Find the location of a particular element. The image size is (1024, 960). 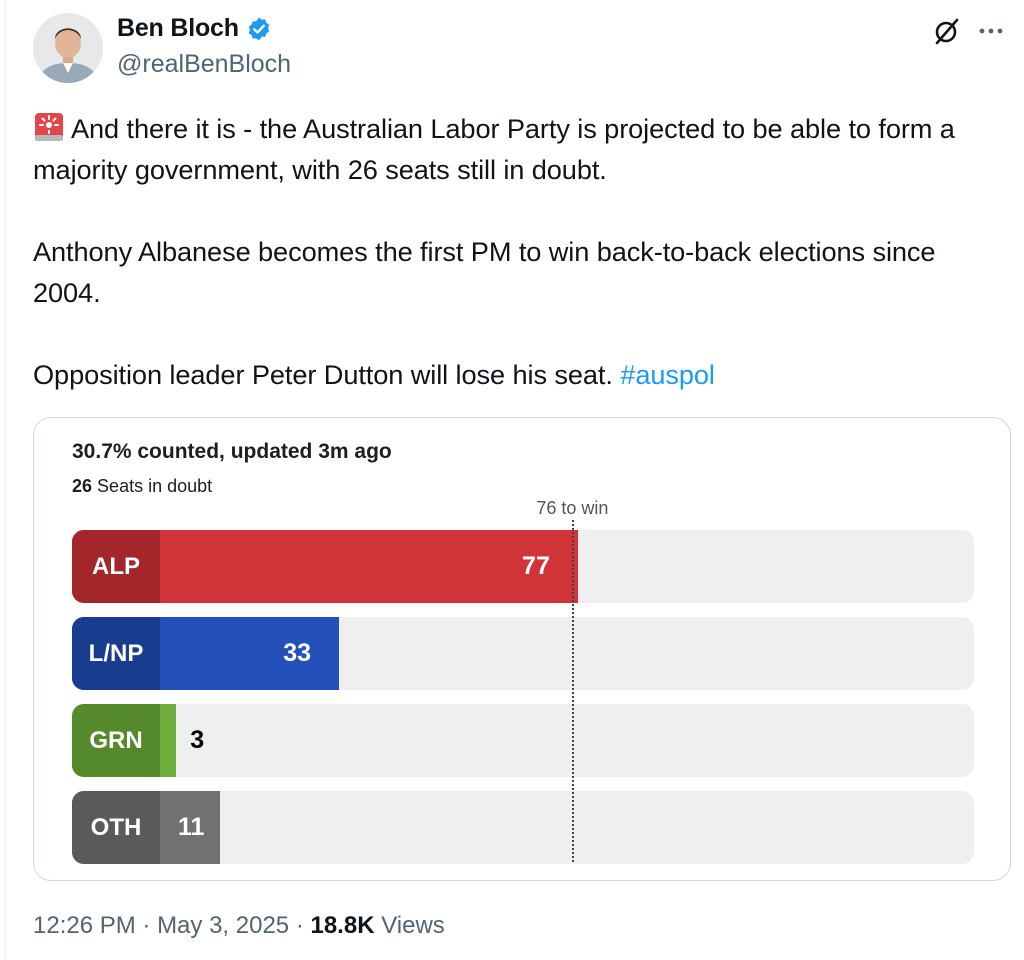

bar-row-oth: OTH 11 is located at coordinates (523, 827).